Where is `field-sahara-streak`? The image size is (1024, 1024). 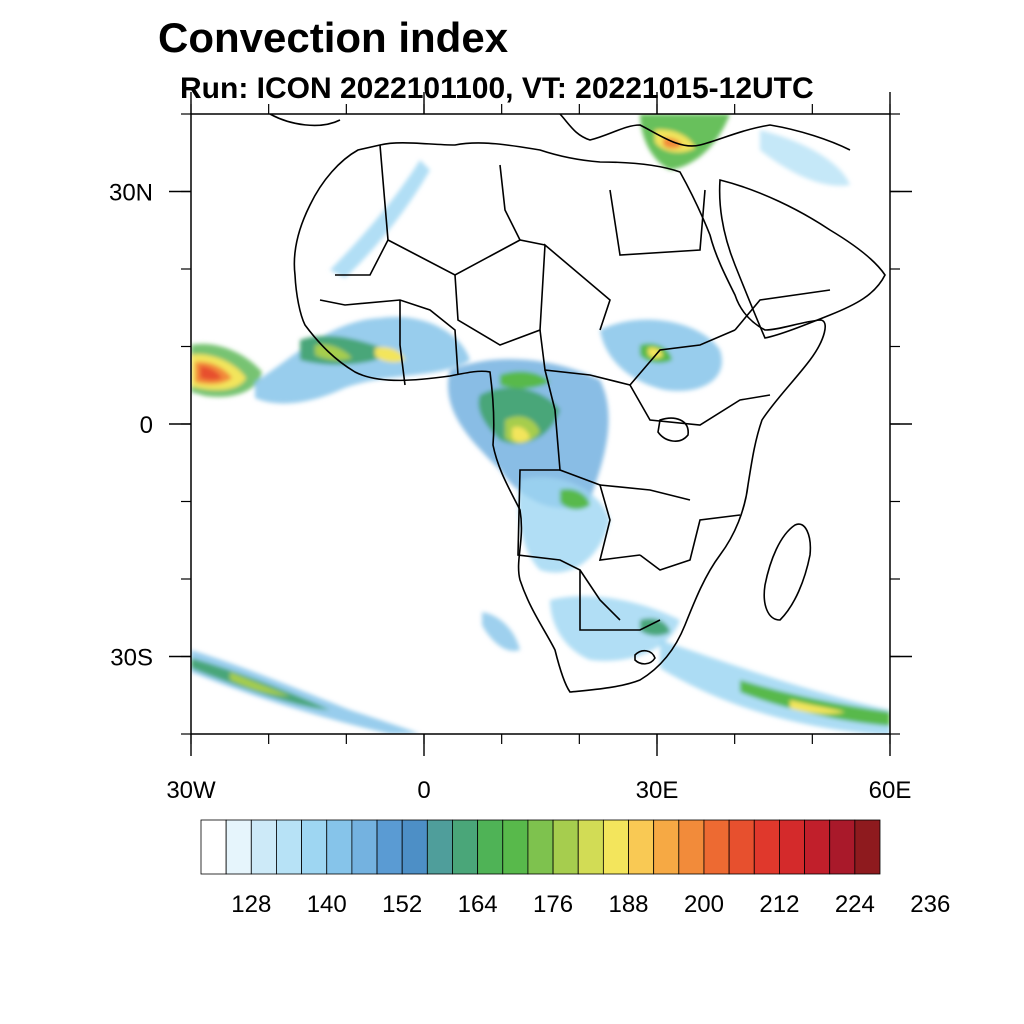 field-sahara-streak is located at coordinates (380, 219).